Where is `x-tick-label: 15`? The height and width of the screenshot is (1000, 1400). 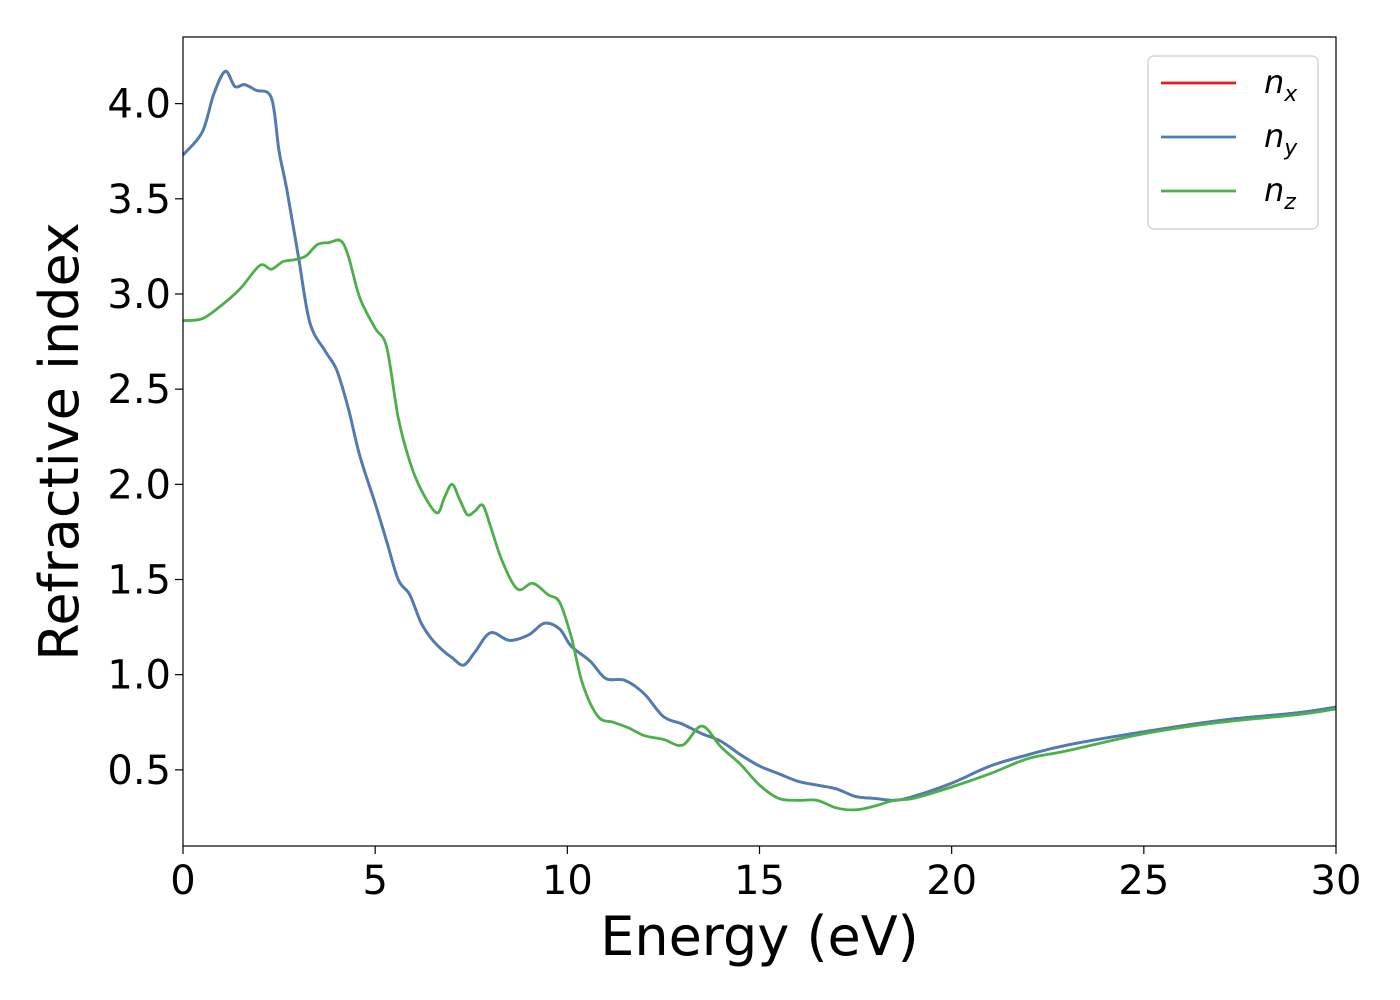
x-tick-label: 15 is located at coordinates (759, 881).